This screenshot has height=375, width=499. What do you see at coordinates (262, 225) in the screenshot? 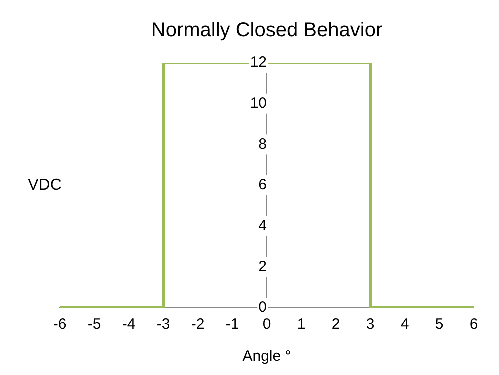
I see `y-tick-label: 4` at bounding box center [262, 225].